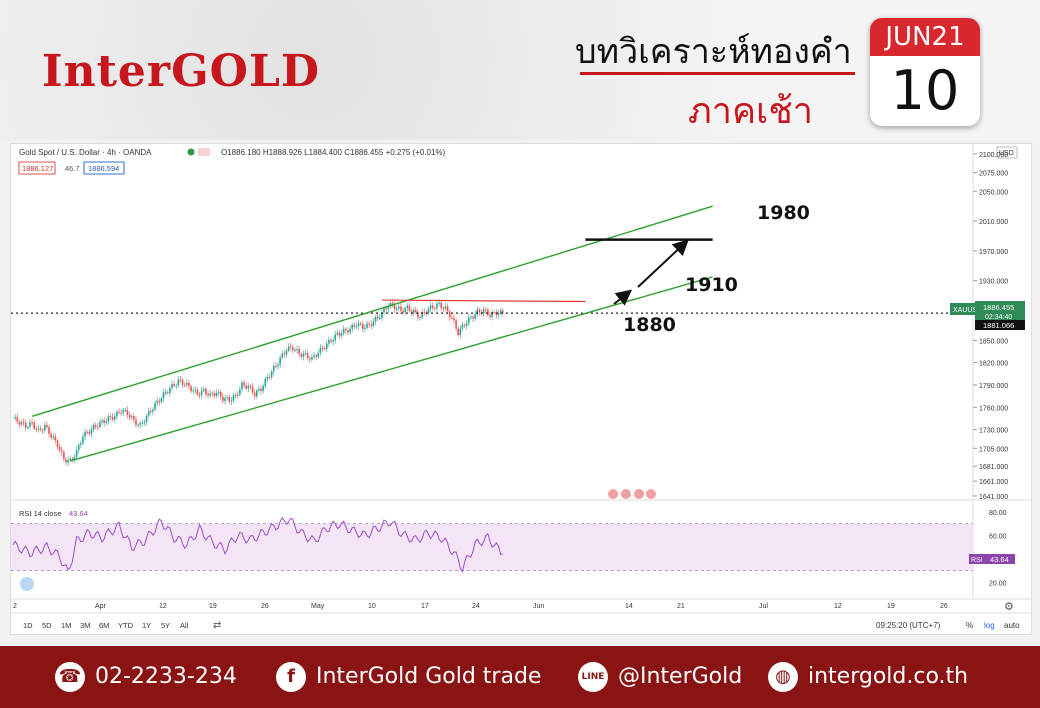 The height and width of the screenshot is (708, 1040). What do you see at coordinates (969, 625) in the screenshot?
I see `percent-toggle: %` at bounding box center [969, 625].